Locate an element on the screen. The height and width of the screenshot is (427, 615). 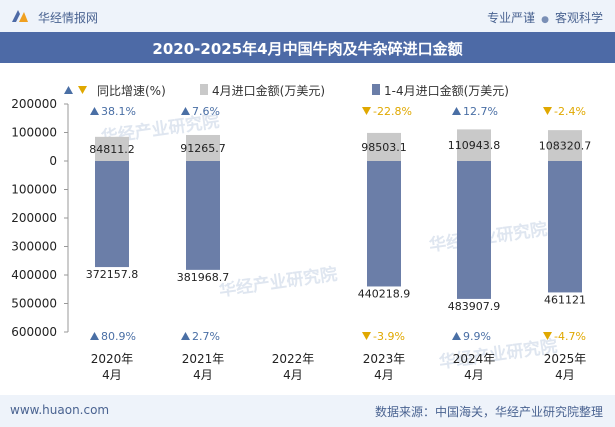
bar-ytd-value: 461121 is located at coordinates (565, 299).